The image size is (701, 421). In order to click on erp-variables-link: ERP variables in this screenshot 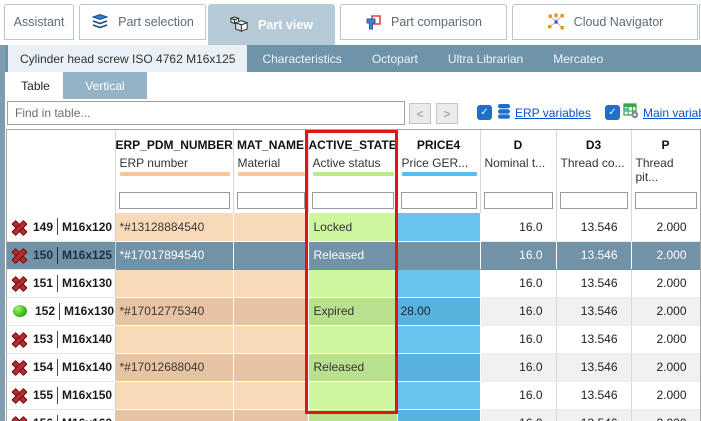, I will do `click(553, 113)`.